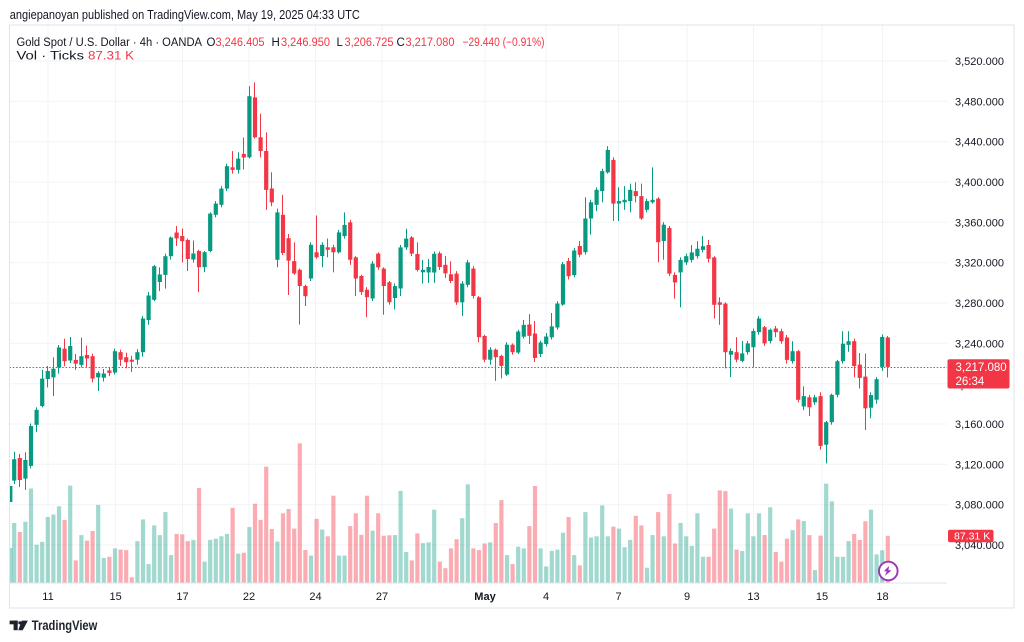 The width and height of the screenshot is (1024, 642). Describe the element at coordinates (382, 597) in the screenshot. I see `svg-text: 27` at that location.